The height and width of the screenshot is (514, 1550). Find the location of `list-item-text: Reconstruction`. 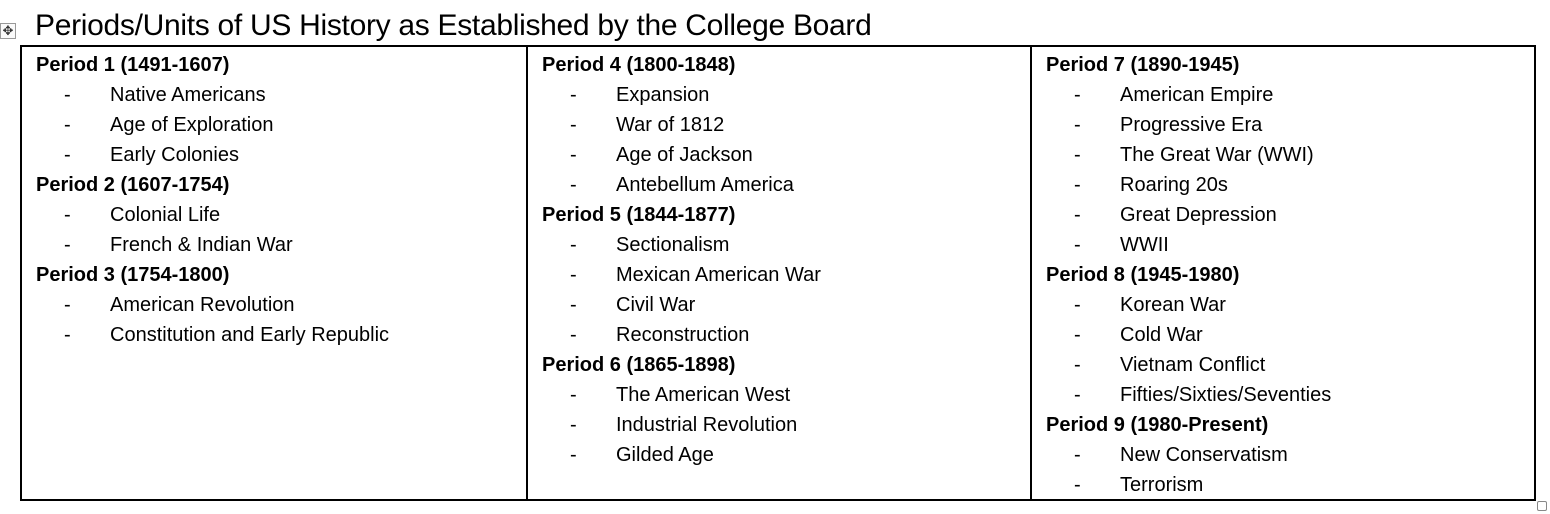

list-item-text: Reconstruction is located at coordinates (683, 335).